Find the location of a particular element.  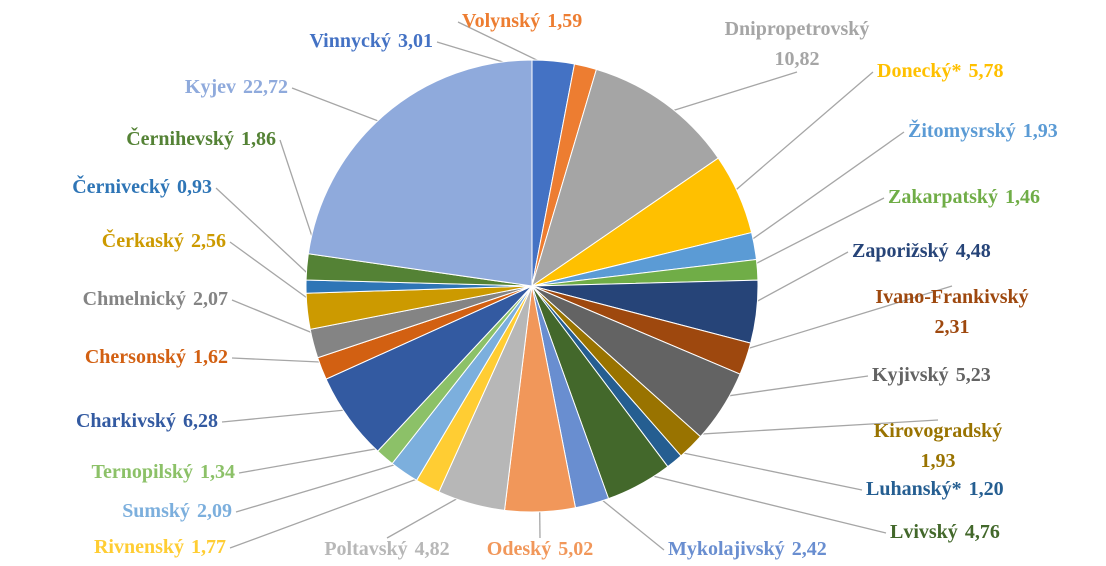

value-label: 1,20 is located at coordinates (986, 489).